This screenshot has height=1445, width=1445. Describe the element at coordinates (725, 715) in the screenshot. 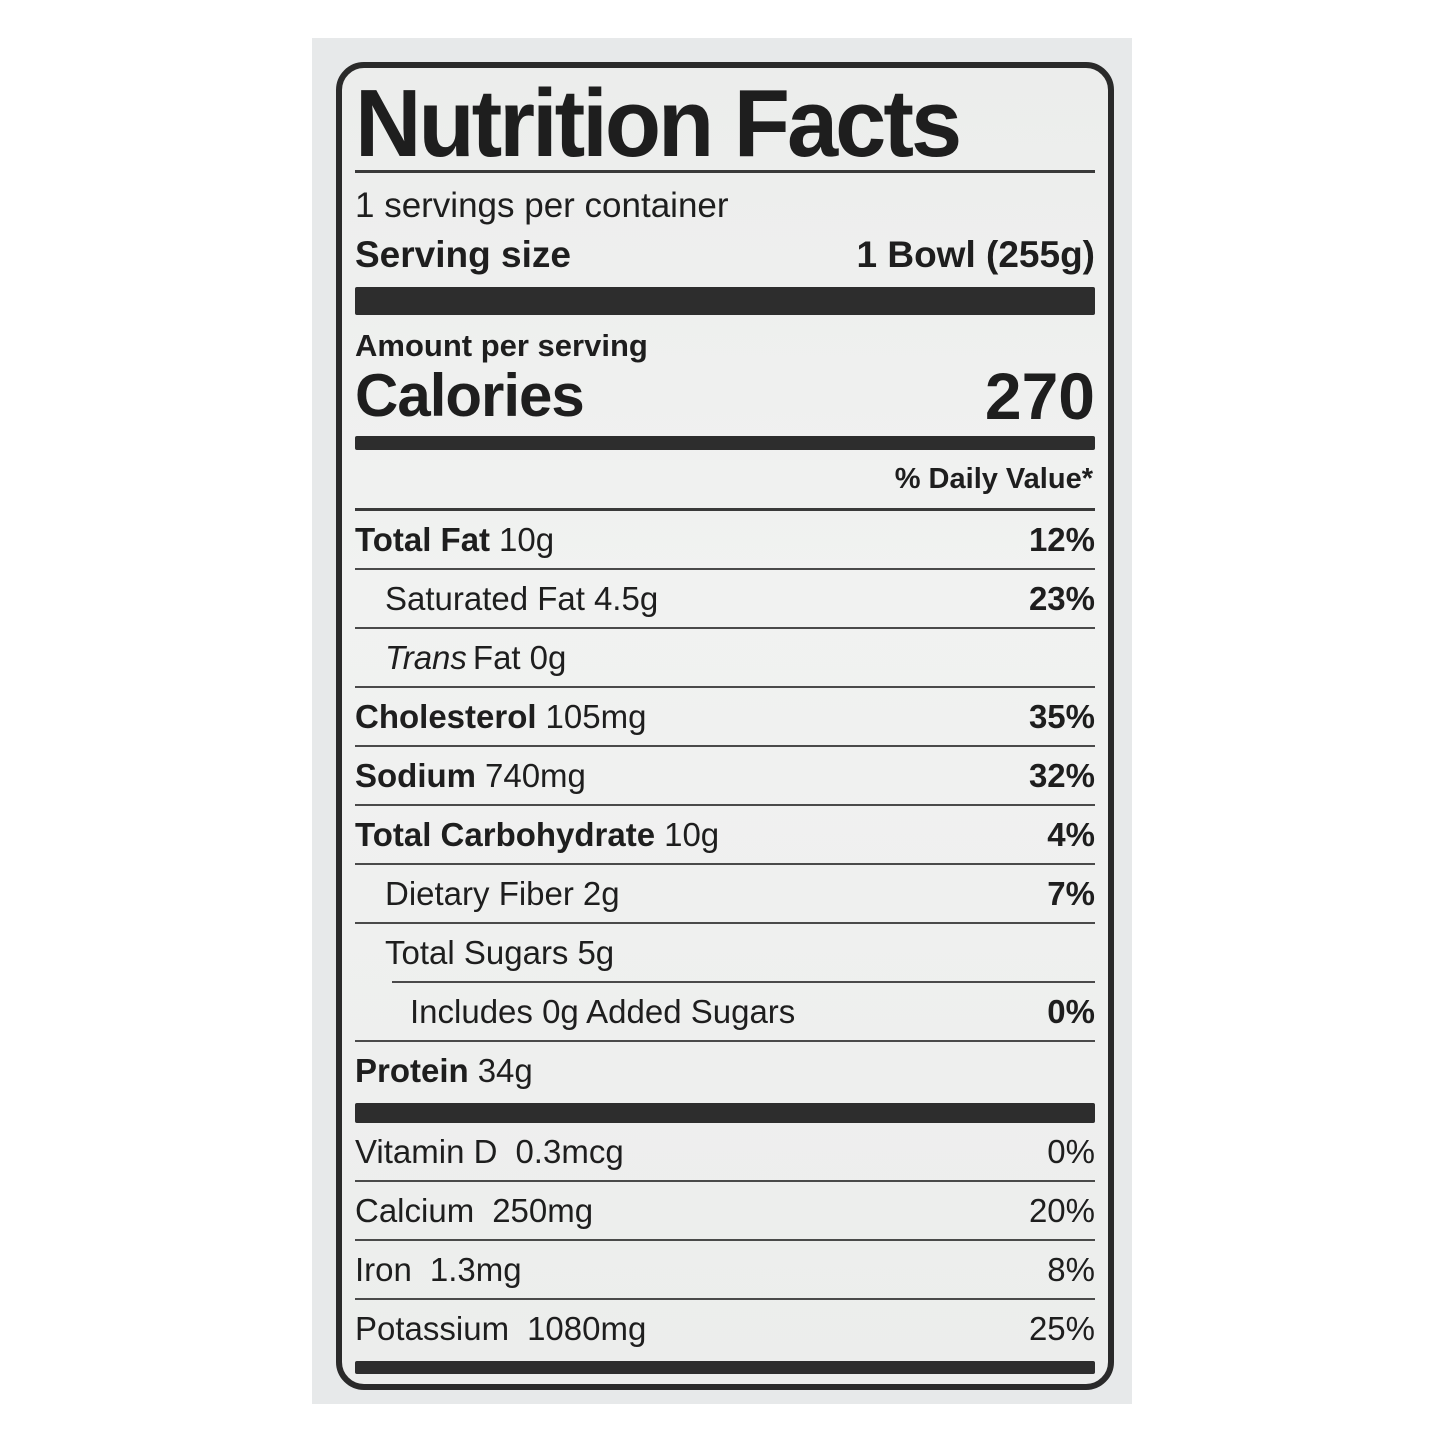

I see `nutrient-row-cholesterol: Cholesterol 105mg 35%` at that location.